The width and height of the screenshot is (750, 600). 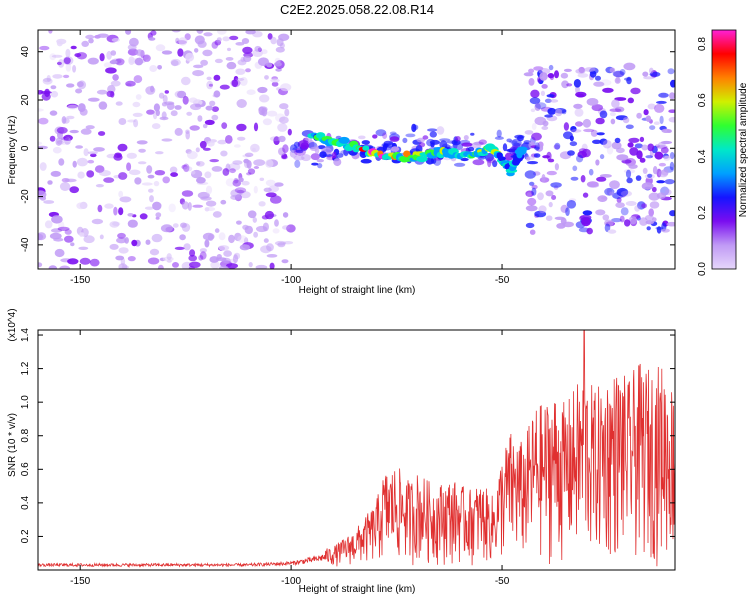 What do you see at coordinates (80, 280) in the screenshot?
I see `x-tick-label: -150` at bounding box center [80, 280].